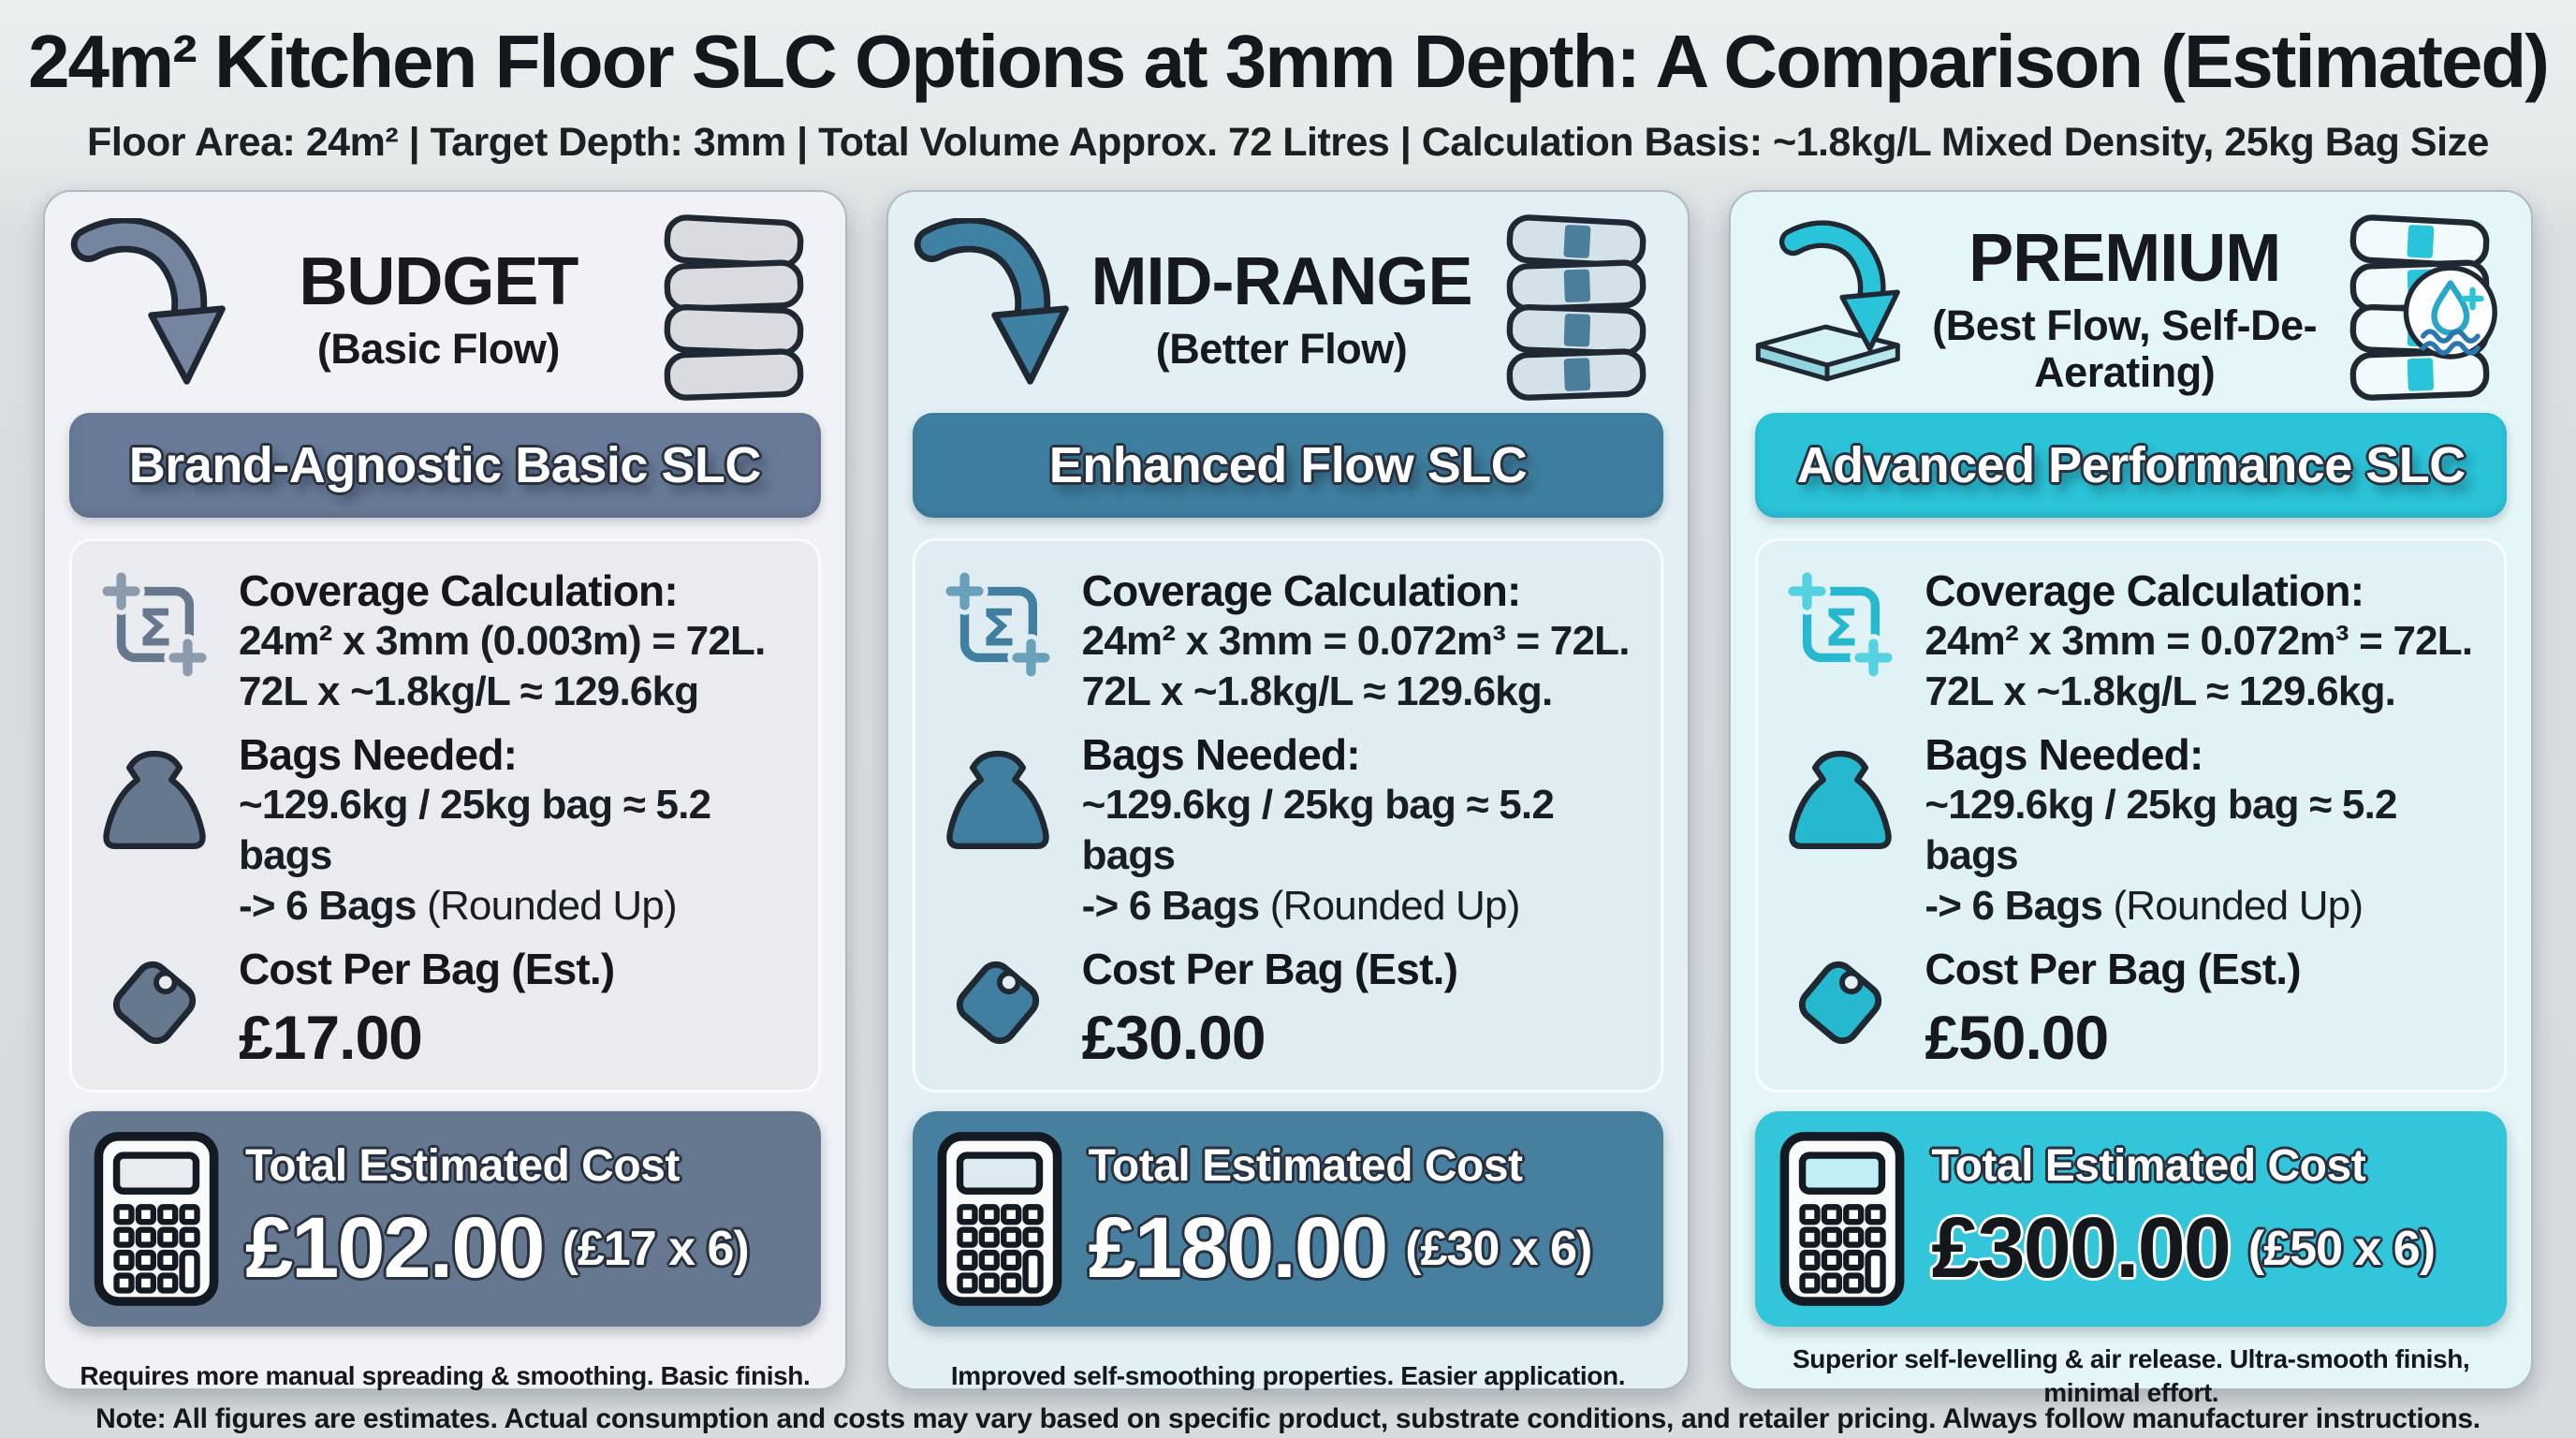 Image resolution: width=2576 pixels, height=1438 pixels. I want to click on product-banner: Brand-Agnostic Basic SLC, so click(445, 465).